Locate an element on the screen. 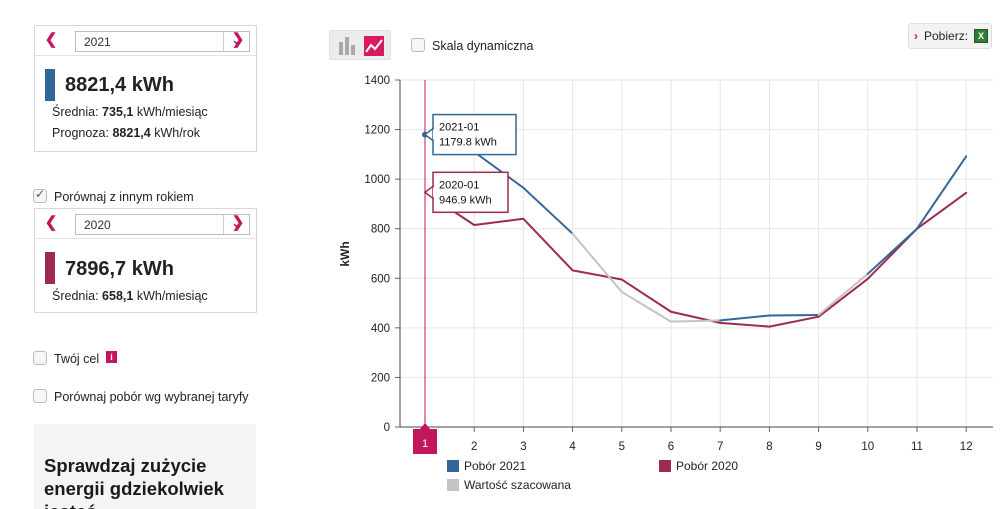  chevron-right-icon: › is located at coordinates (916, 36).